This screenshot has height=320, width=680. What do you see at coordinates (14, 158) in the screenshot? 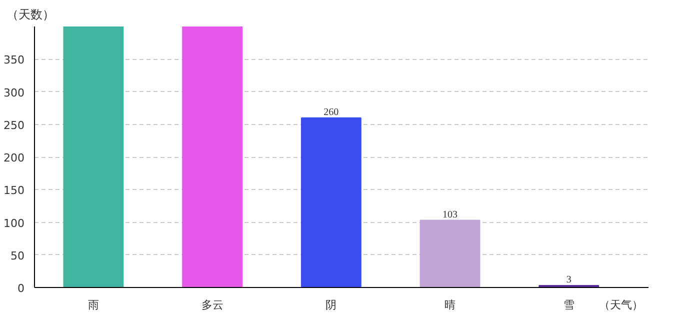
I see `y-tick-label: 200` at bounding box center [14, 158].